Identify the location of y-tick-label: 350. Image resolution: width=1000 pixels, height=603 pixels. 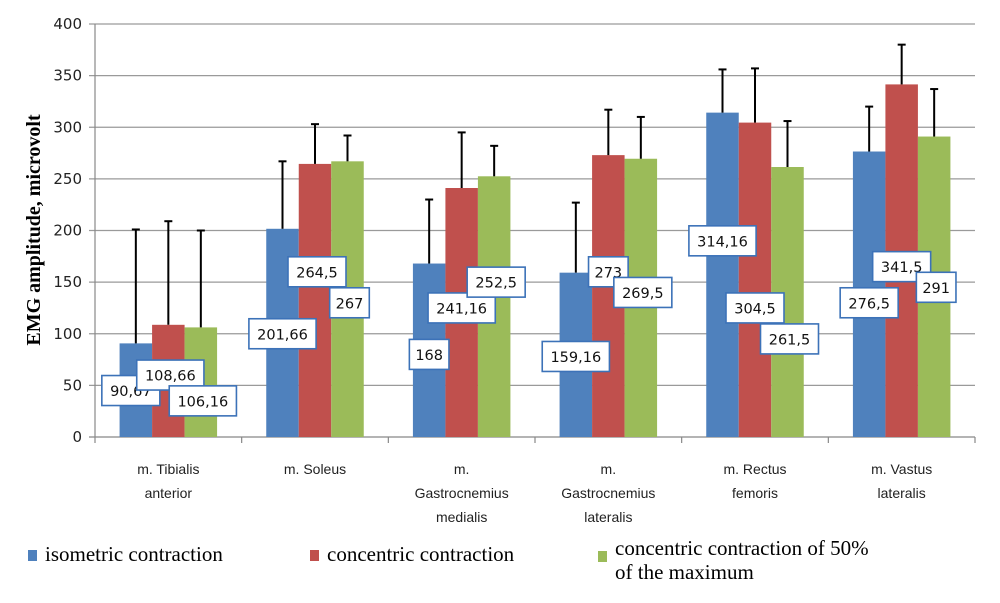
(67, 76).